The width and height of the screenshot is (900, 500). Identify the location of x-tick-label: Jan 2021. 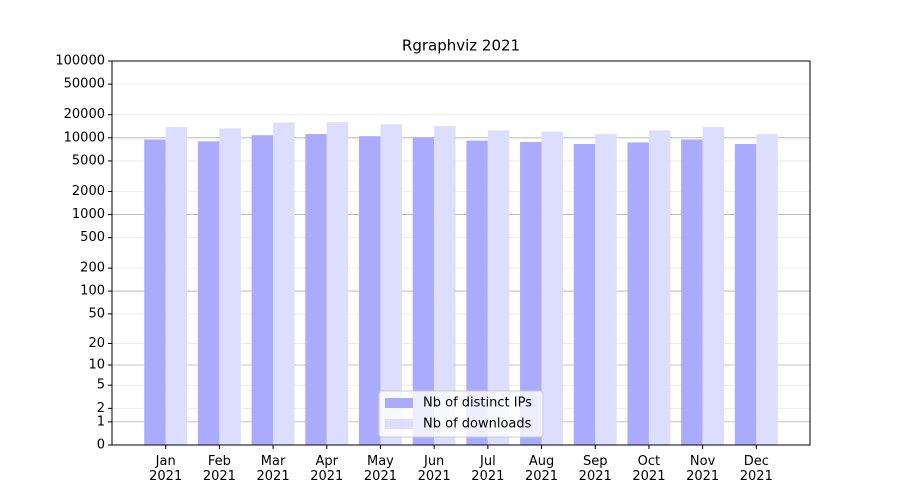
(166, 469).